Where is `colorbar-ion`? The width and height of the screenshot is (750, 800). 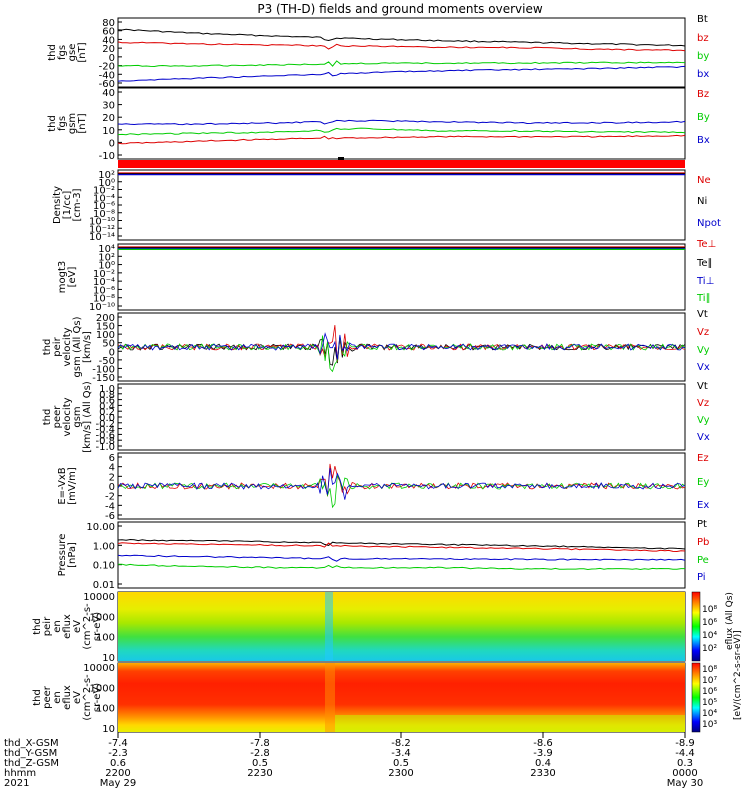
colorbar-ion is located at coordinates (696, 626).